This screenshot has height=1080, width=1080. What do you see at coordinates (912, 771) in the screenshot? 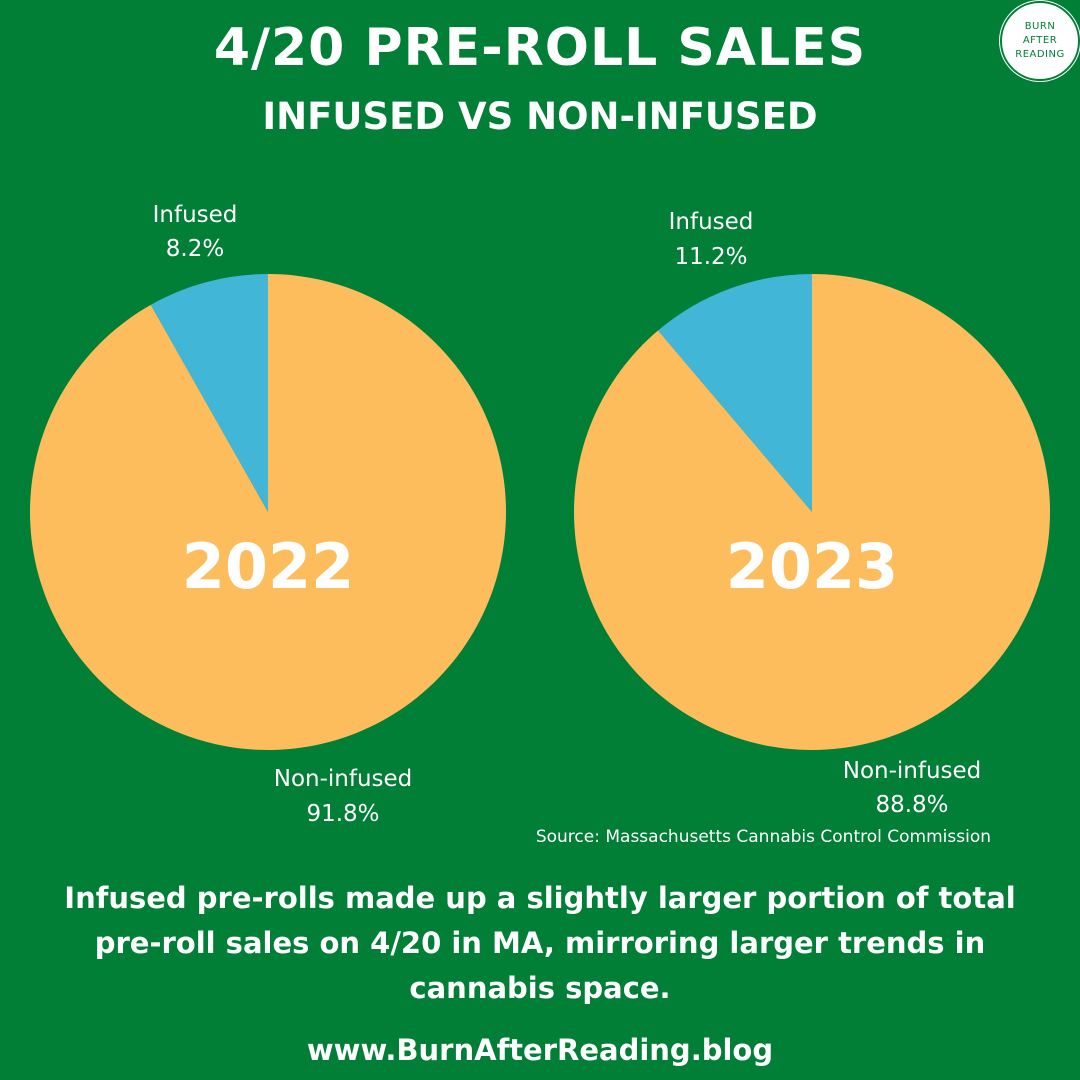
I see `pie-label-non-infused-name-2023: Non-infused` at bounding box center [912, 771].